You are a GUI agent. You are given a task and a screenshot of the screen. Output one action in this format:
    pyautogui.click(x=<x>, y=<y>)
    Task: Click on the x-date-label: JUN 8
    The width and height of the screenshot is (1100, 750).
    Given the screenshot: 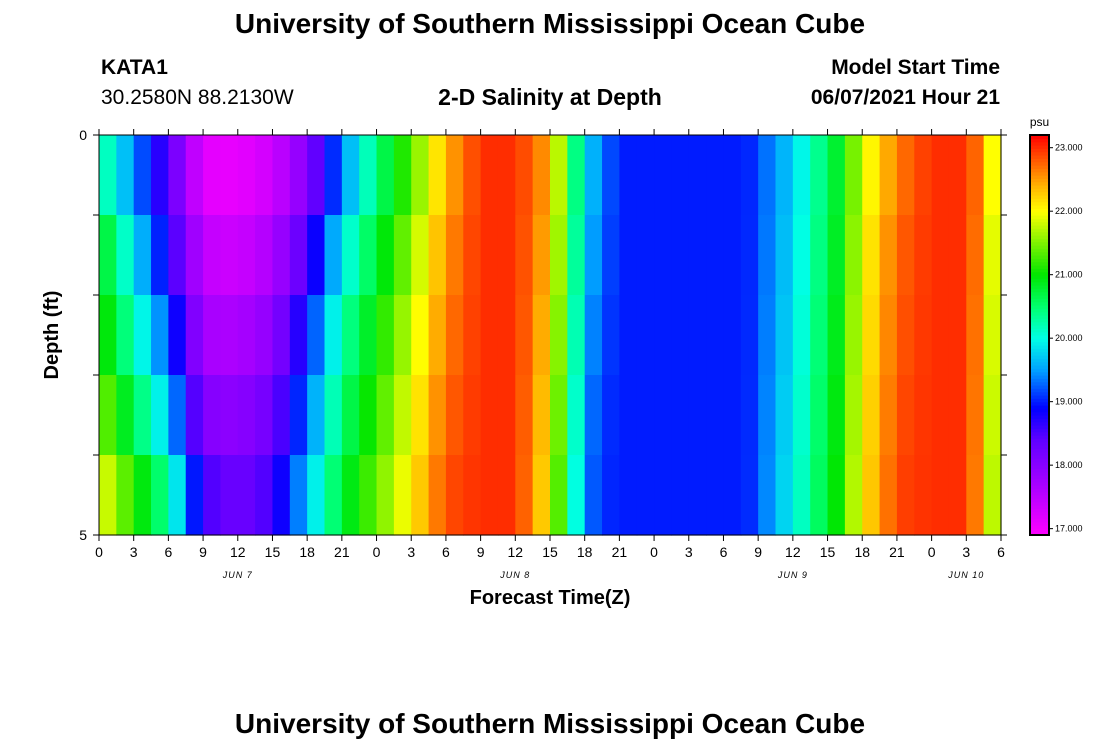 What is the action you would take?
    pyautogui.click(x=514, y=575)
    